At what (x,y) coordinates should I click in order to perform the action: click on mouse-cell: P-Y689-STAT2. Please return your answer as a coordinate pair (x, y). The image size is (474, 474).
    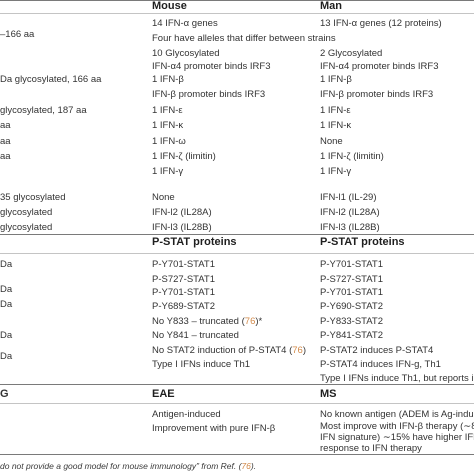
    Looking at the image, I should click on (184, 306).